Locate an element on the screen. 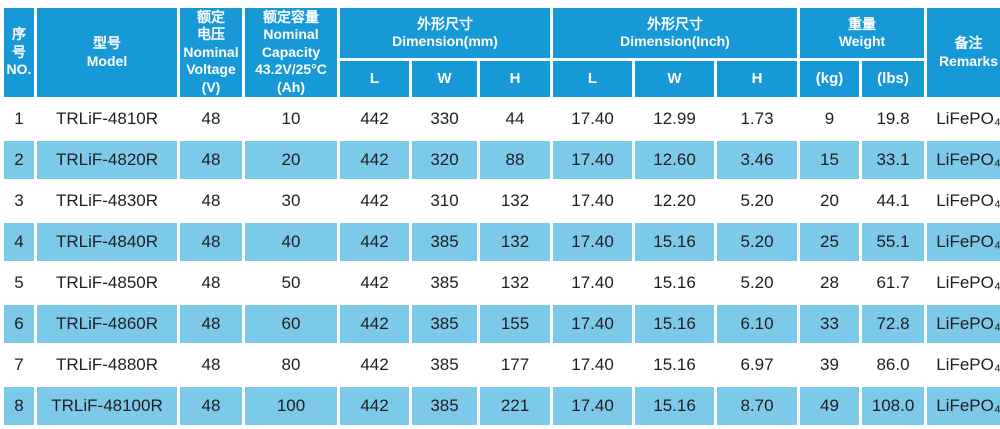 Image resolution: width=1000 pixels, height=429 pixels. col-header-no: 序 号 NO. is located at coordinates (19, 52).